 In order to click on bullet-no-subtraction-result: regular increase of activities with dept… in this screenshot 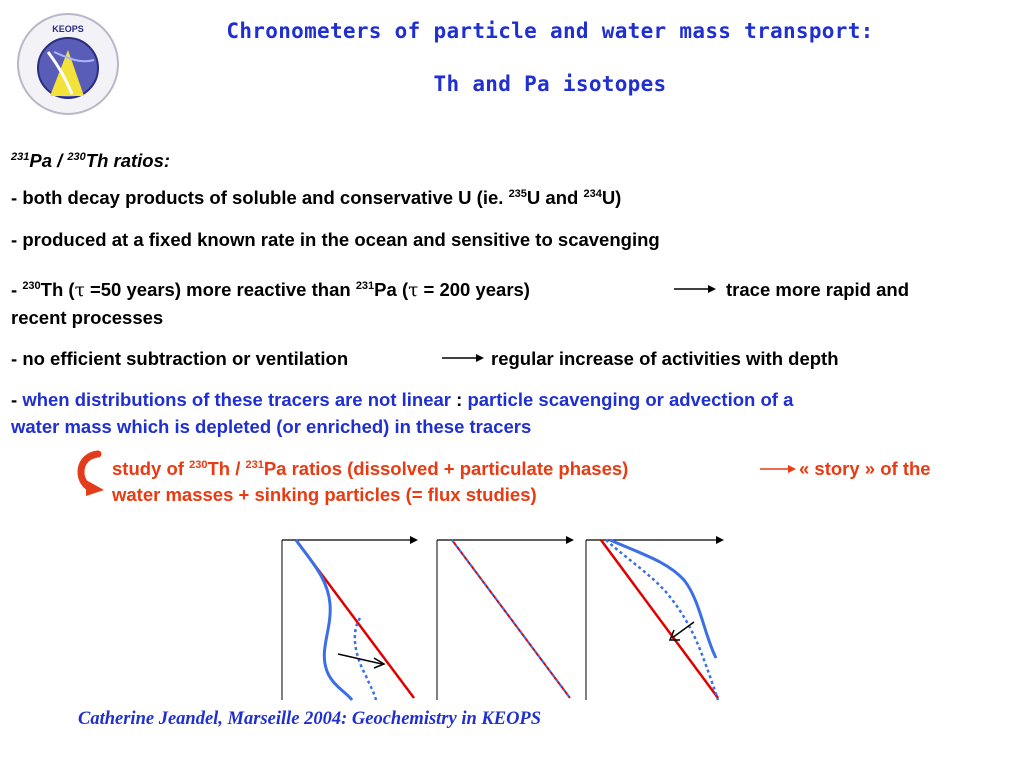, I will do `click(665, 358)`.